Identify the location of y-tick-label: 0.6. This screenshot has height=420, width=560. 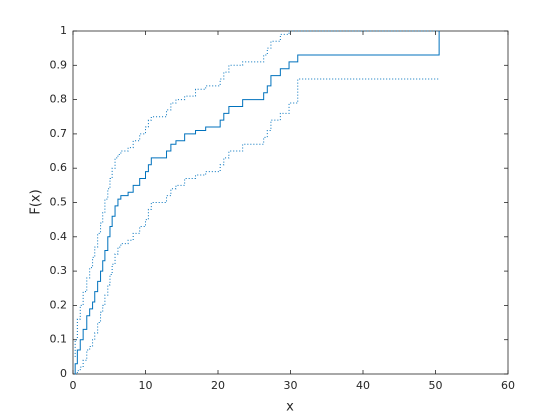
(59, 167).